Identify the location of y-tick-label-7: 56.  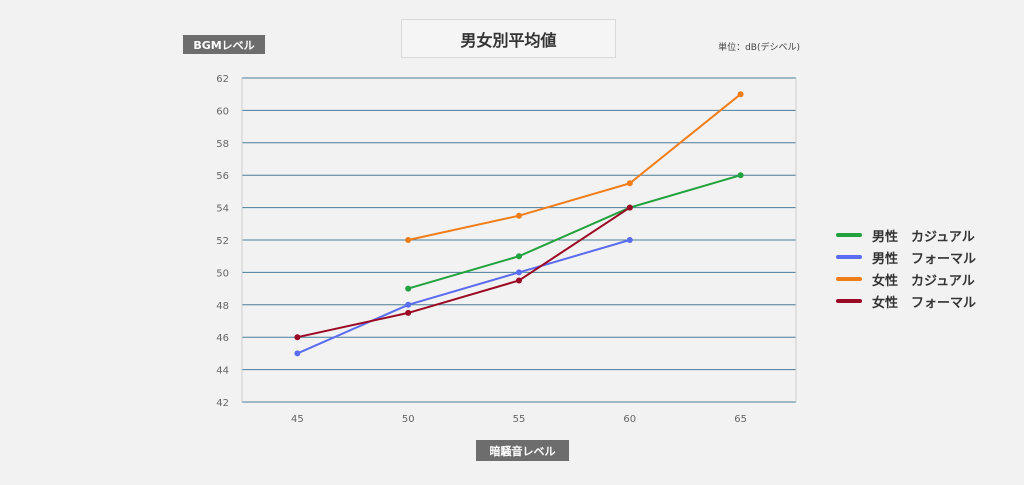
(222, 176).